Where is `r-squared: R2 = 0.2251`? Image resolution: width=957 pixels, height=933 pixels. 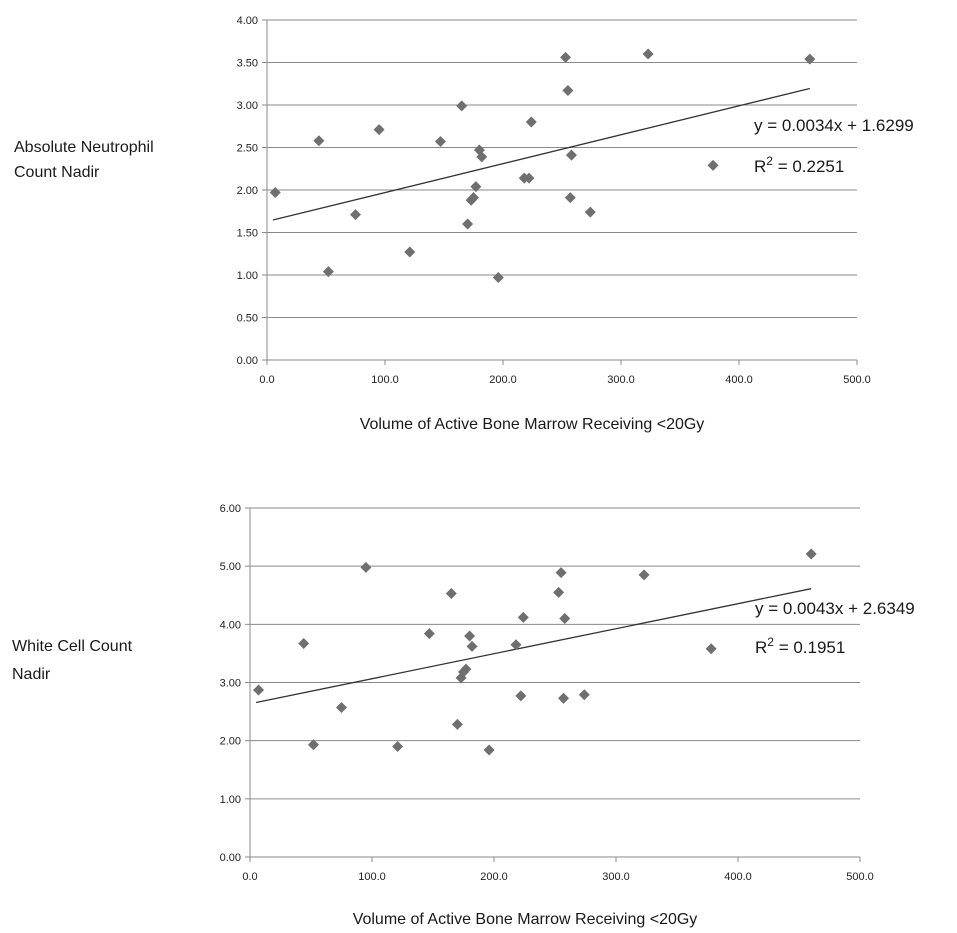
r-squared: R2 = 0.2251 is located at coordinates (799, 165).